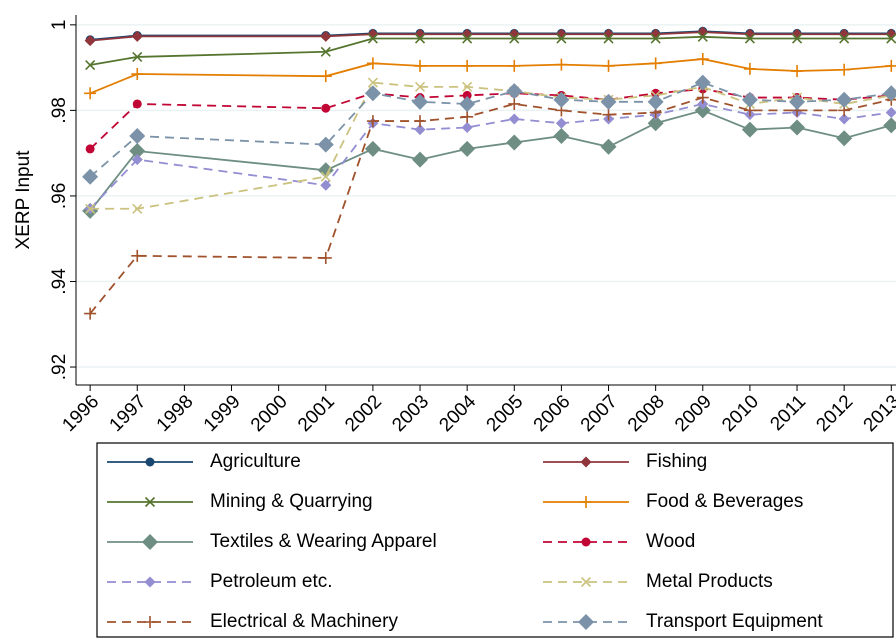 This screenshot has width=896, height=640. I want to click on x-tick-label: 2005, so click(505, 413).